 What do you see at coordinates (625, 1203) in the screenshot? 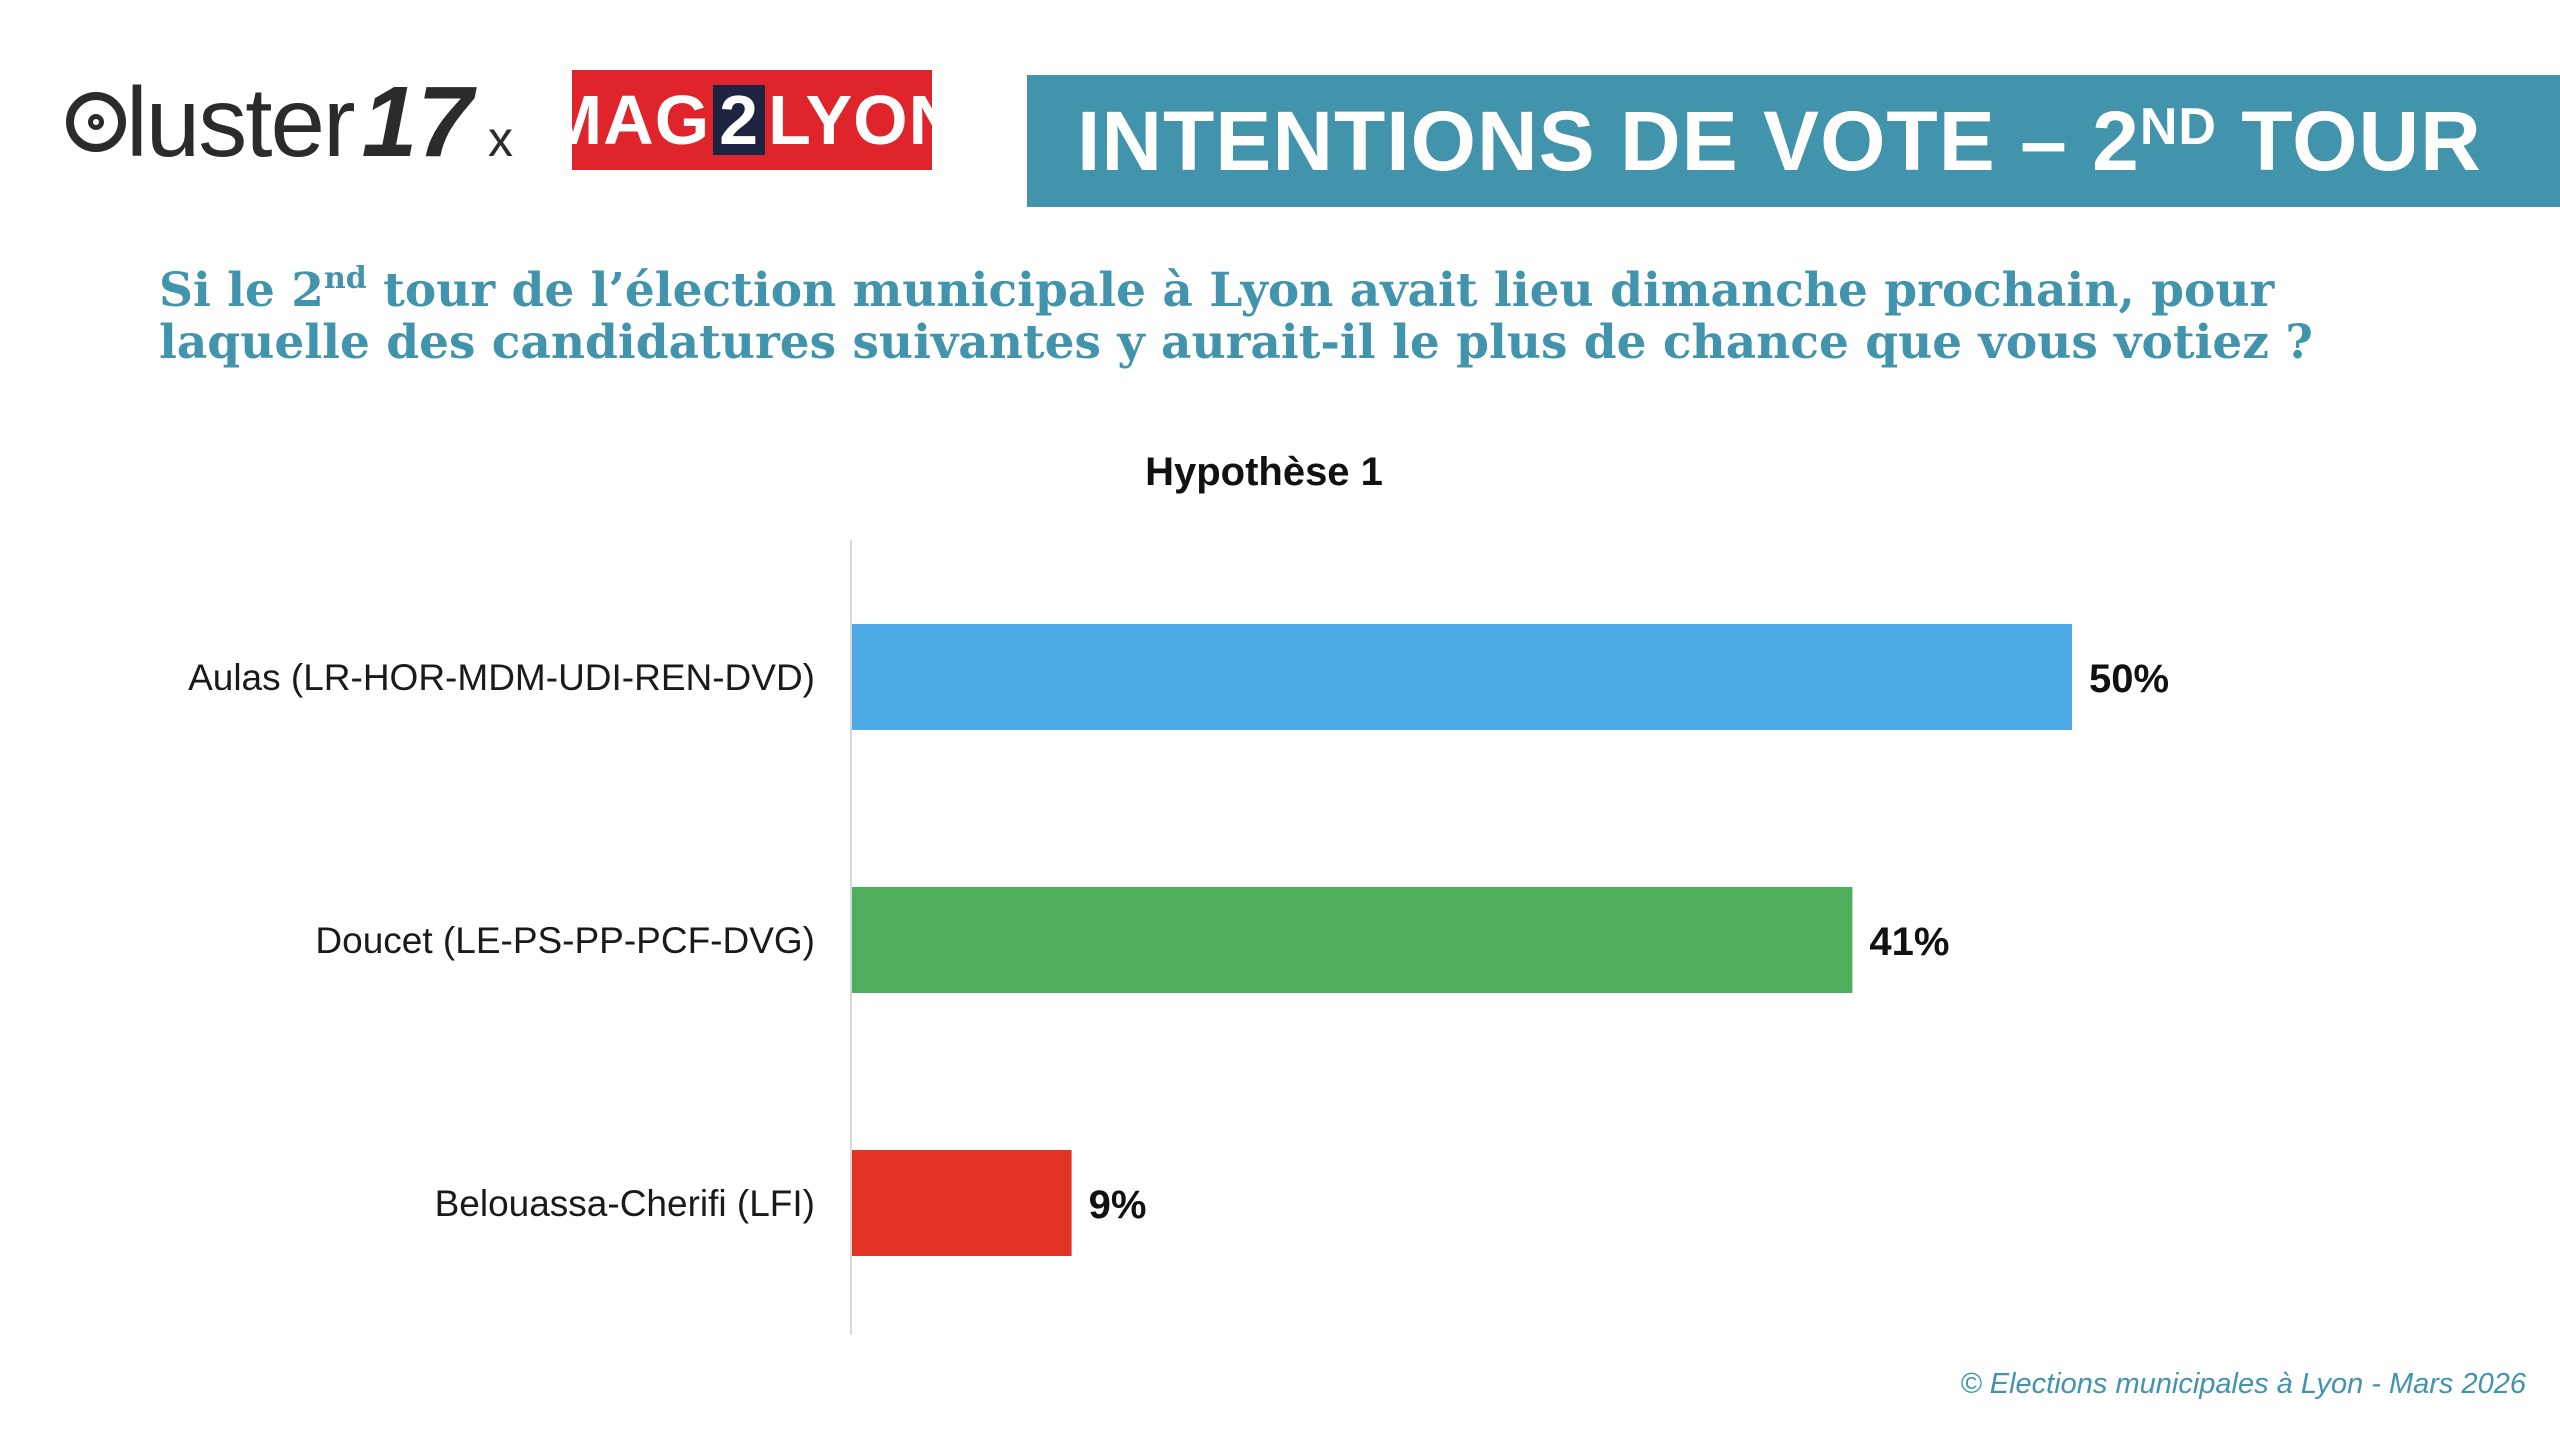
I see `category-label-3: Belouassa-Cherifi (LFI)` at bounding box center [625, 1203].